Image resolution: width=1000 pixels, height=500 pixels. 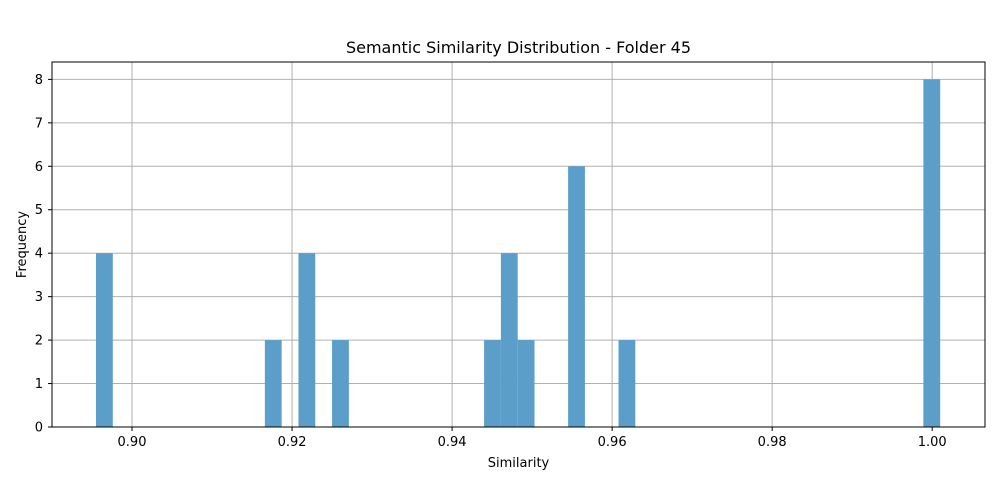 I want to click on y-tick-label: 0, so click(x=39, y=428).